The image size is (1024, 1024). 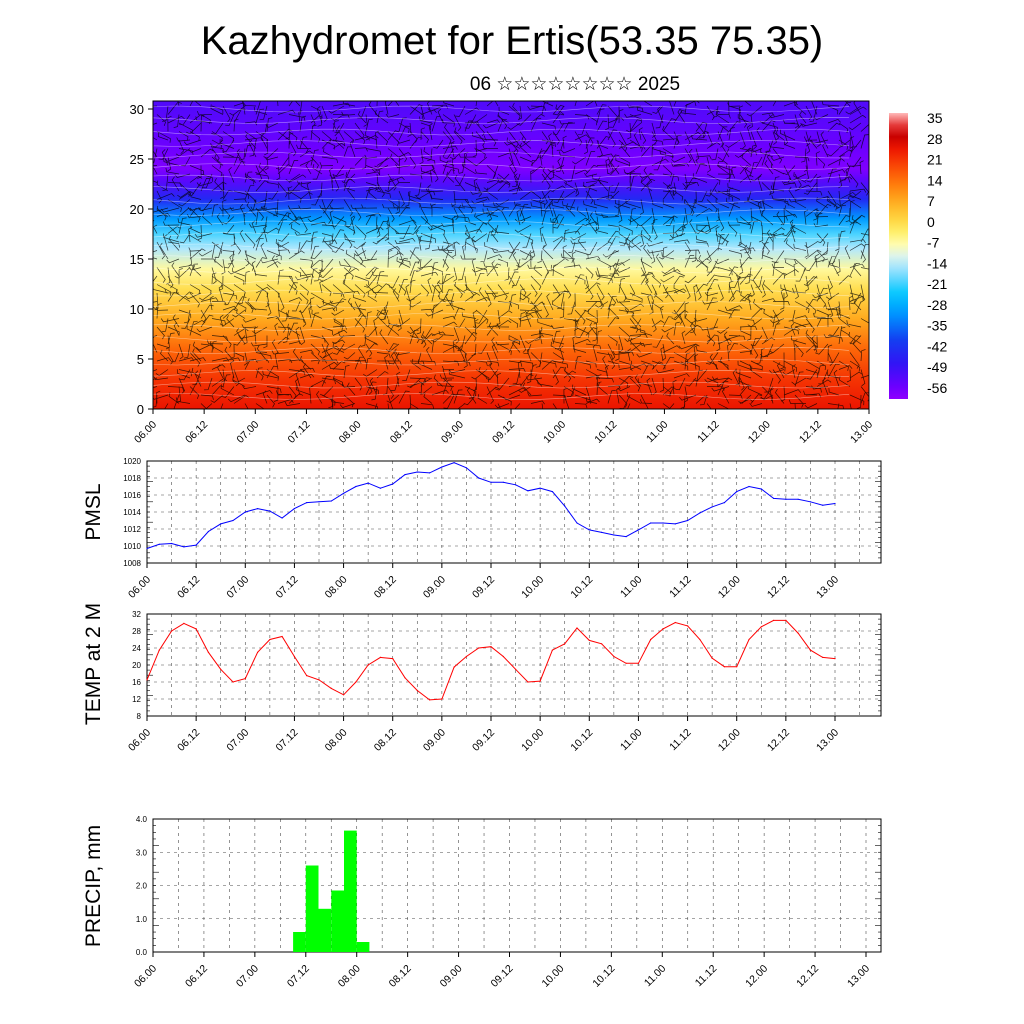 What do you see at coordinates (554, 432) in the screenshot?
I see `heat-x-tick-label: 10.00` at bounding box center [554, 432].